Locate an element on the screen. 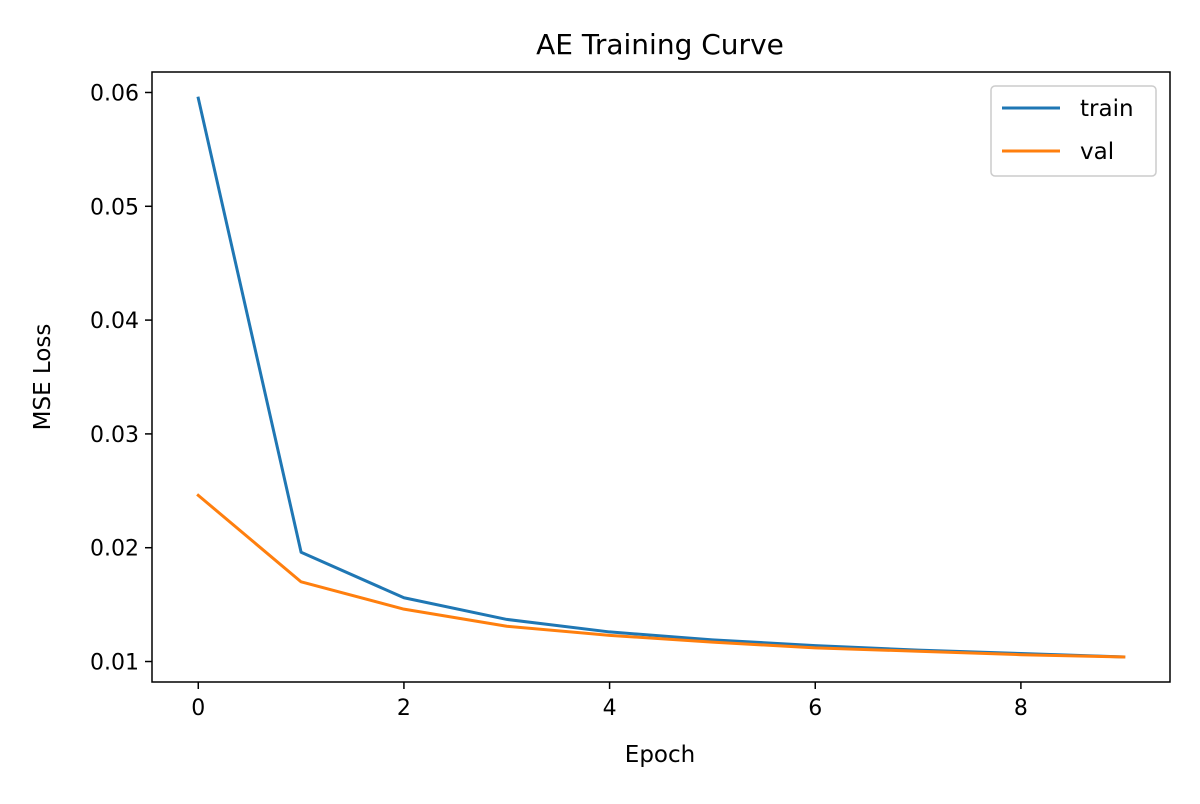 The image size is (1200, 804). y-tick-label: 0.03 is located at coordinates (114, 435).